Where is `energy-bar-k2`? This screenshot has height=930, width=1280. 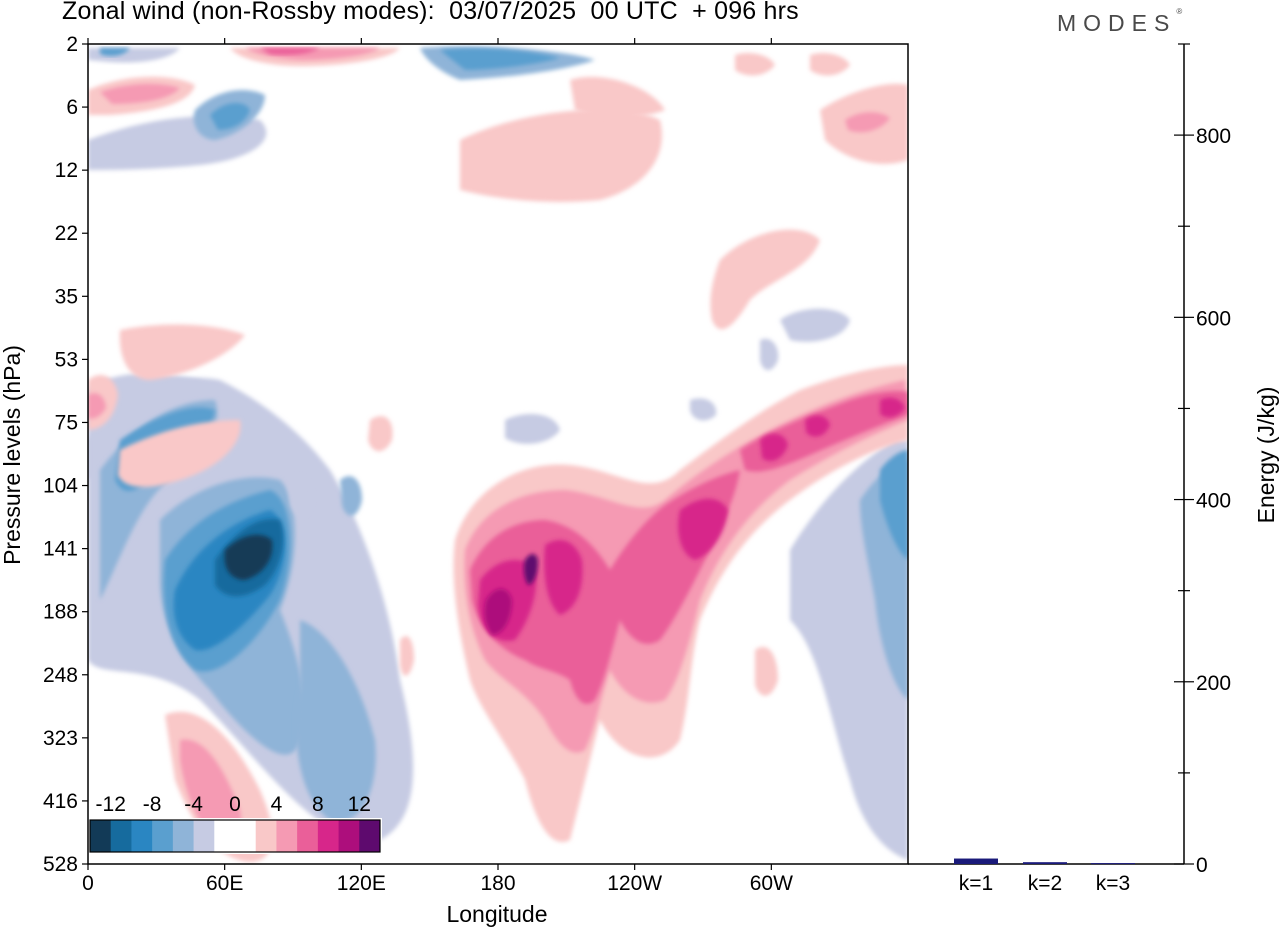
energy-bar-k2 is located at coordinates (1045, 863).